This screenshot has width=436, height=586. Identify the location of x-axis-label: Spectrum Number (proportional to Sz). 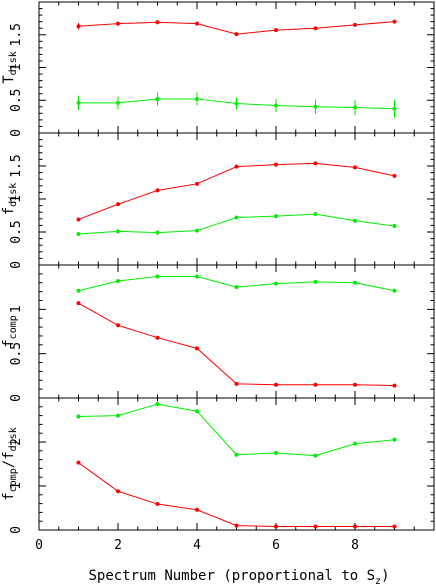
(238, 577).